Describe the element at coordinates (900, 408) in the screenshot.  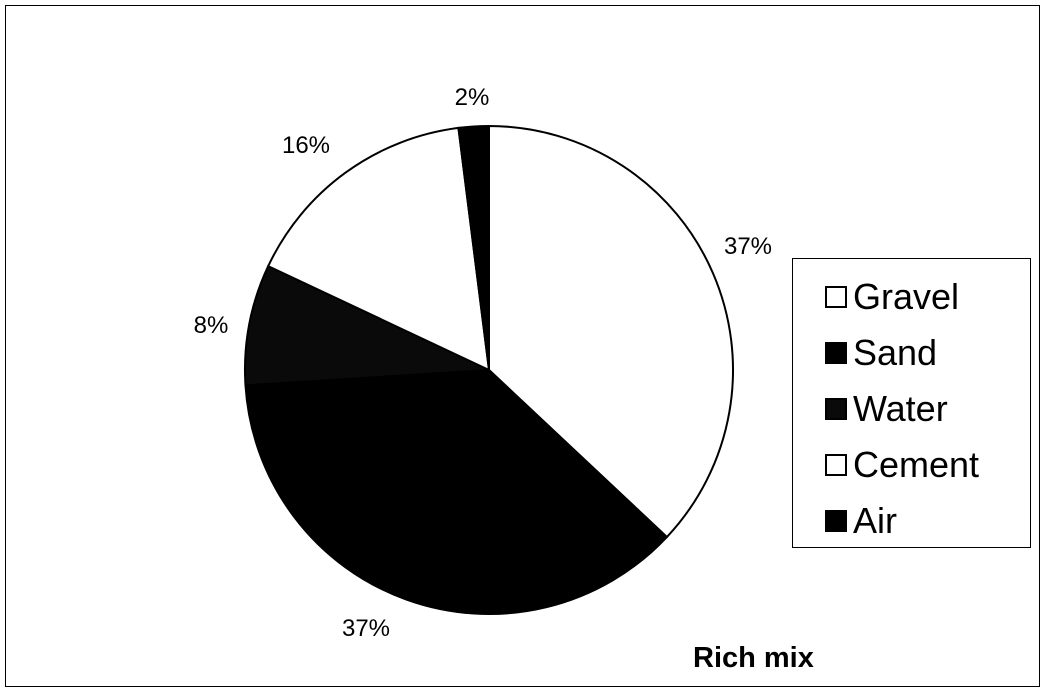
I see `legend-label-water: Water` at that location.